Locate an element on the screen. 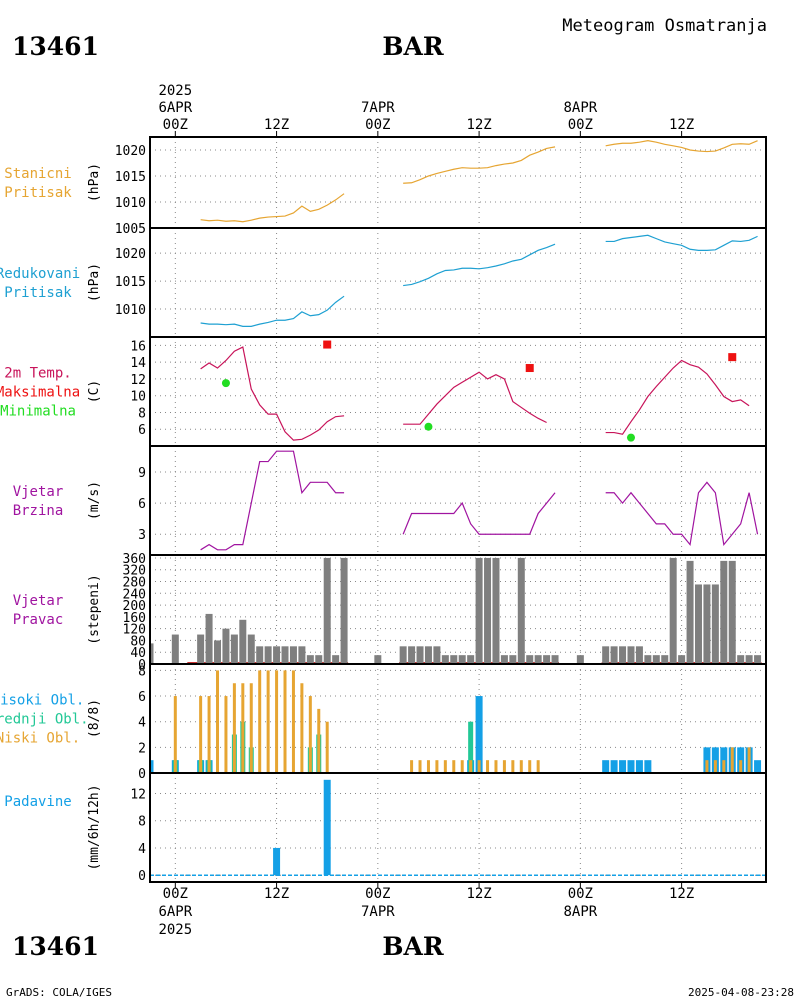 Image resolution: width=800 pixels, height=1000 pixels. panel-precipitation: 0 4 8 12 (mm/6h/12h) Padavine is located at coordinates (385, 828).